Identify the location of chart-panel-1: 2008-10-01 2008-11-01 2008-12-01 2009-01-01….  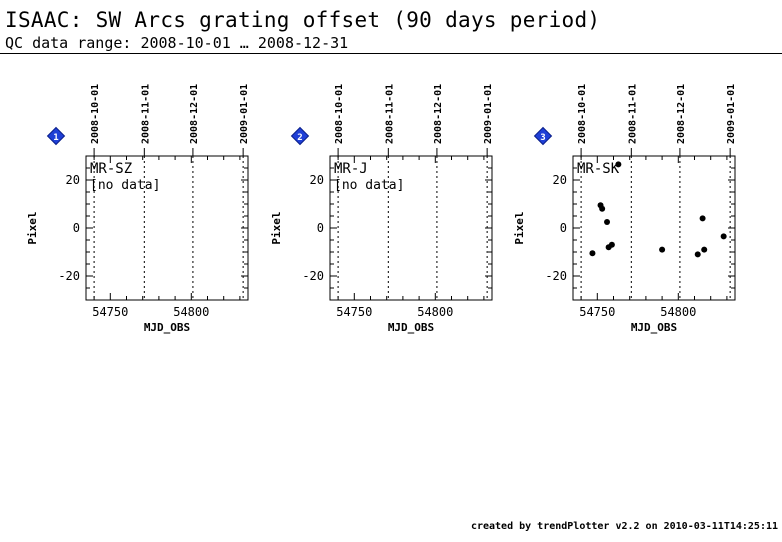
(138, 209).